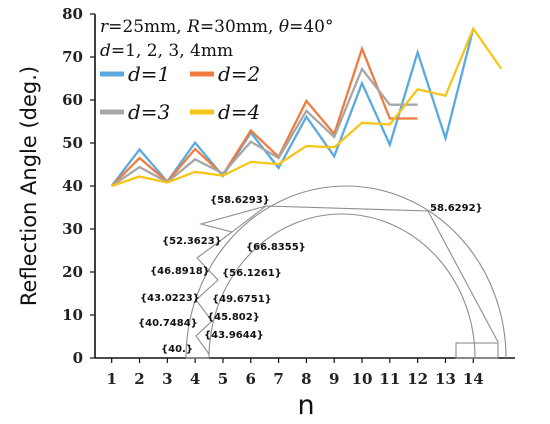 This screenshot has width=550, height=424. I want to click on inset-label-2: 58.6292}, so click(456, 208).